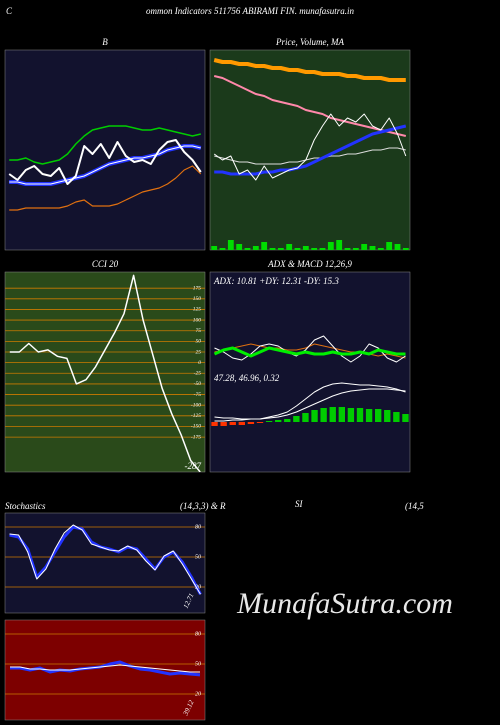 The image size is (500, 725). Describe the element at coordinates (197, 299) in the screenshot. I see `y-tick-label: 150` at that location.